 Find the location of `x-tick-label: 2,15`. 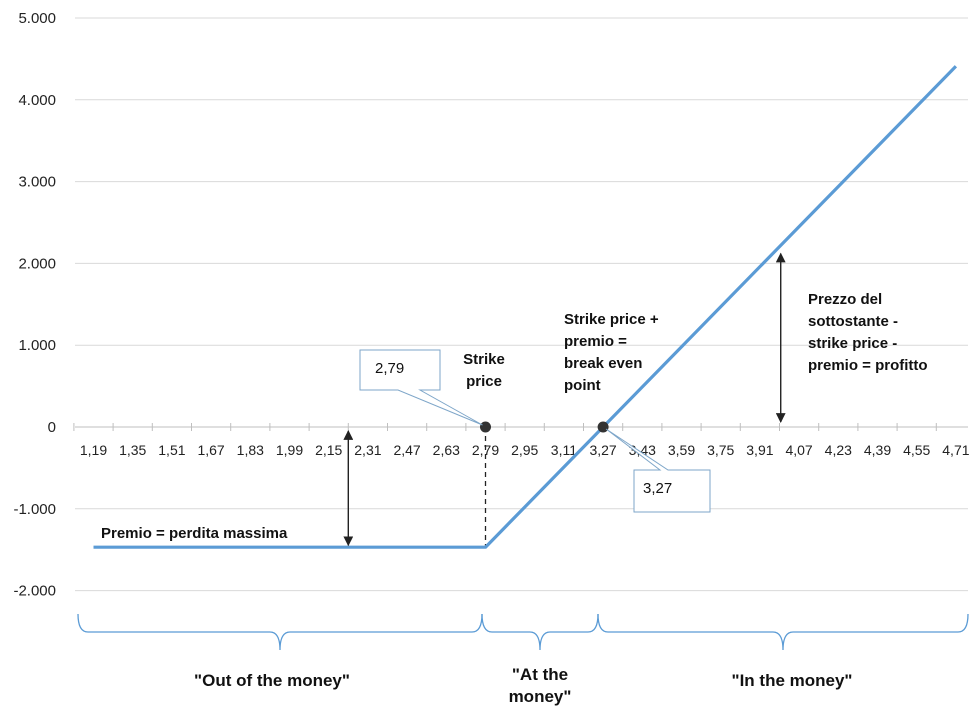

x-tick-label: 2,15 is located at coordinates (328, 450).